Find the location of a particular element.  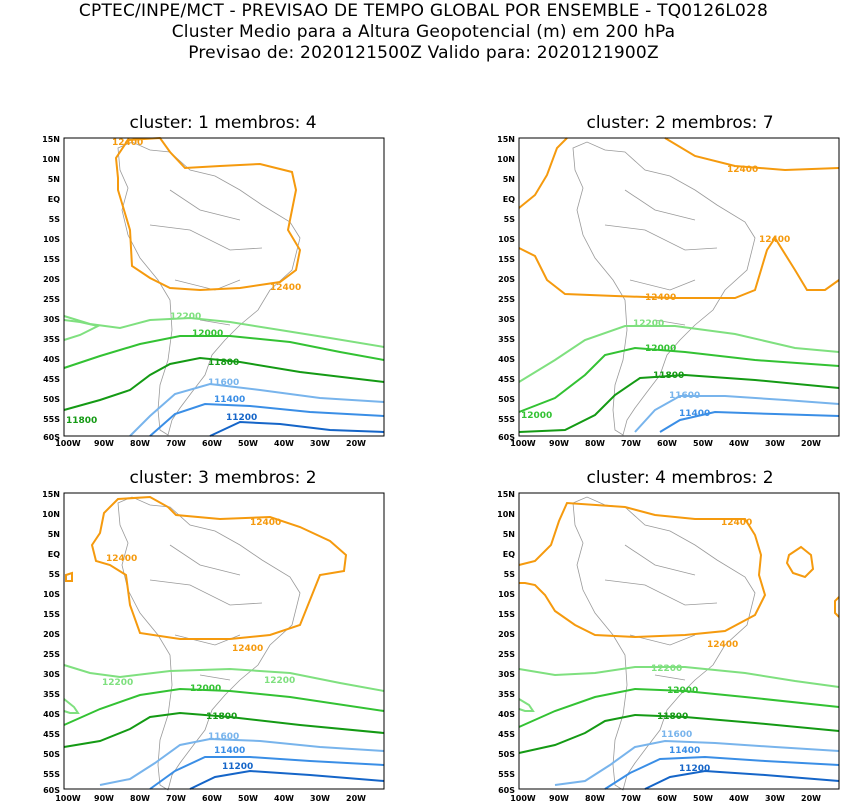

panel-1-title: cluster: 1 membros: 4 is located at coordinates (223, 123).